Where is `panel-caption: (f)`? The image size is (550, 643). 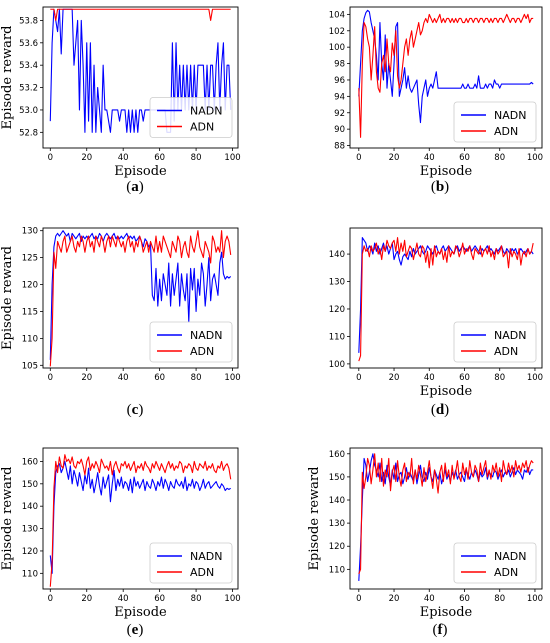 panel-caption: (f) is located at coordinates (440, 630).